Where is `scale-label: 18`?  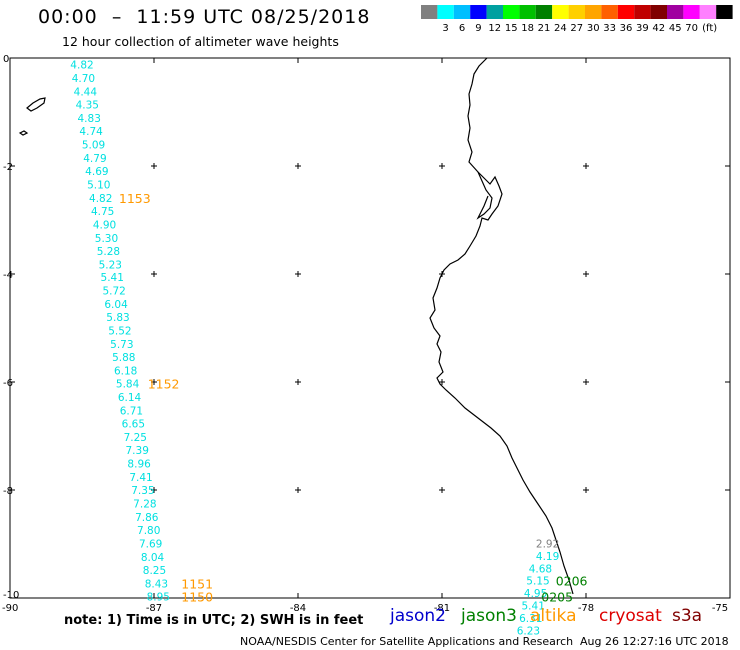 scale-label: 18 is located at coordinates (527, 28).